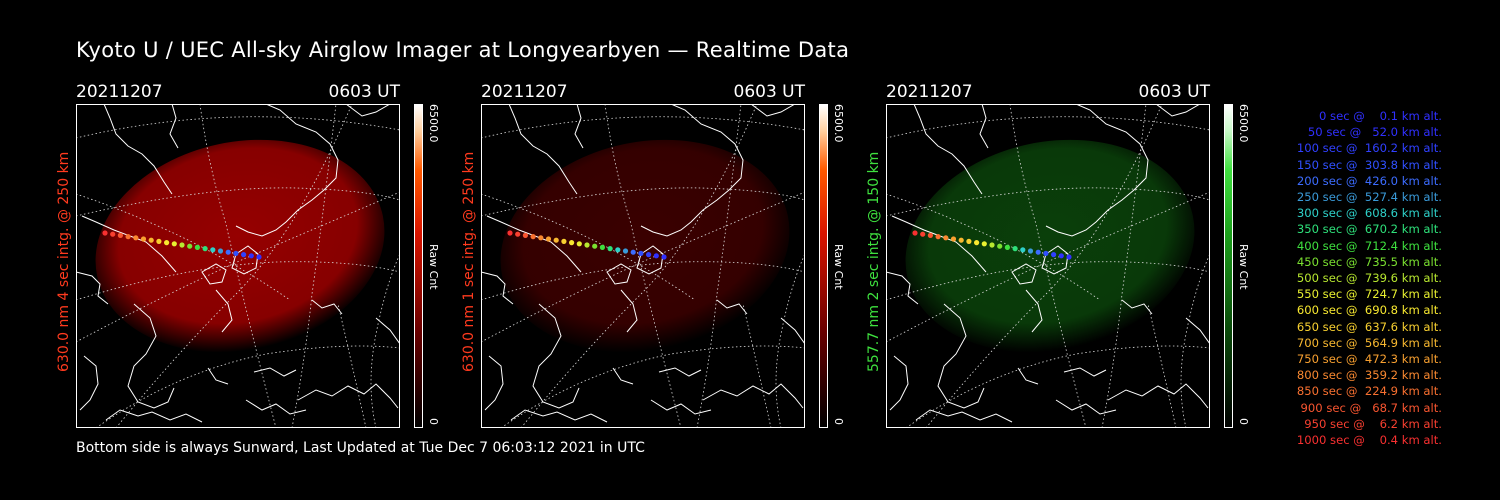 The height and width of the screenshot is (500, 1500). I want to click on panel-2-colorbar, so click(823, 266).